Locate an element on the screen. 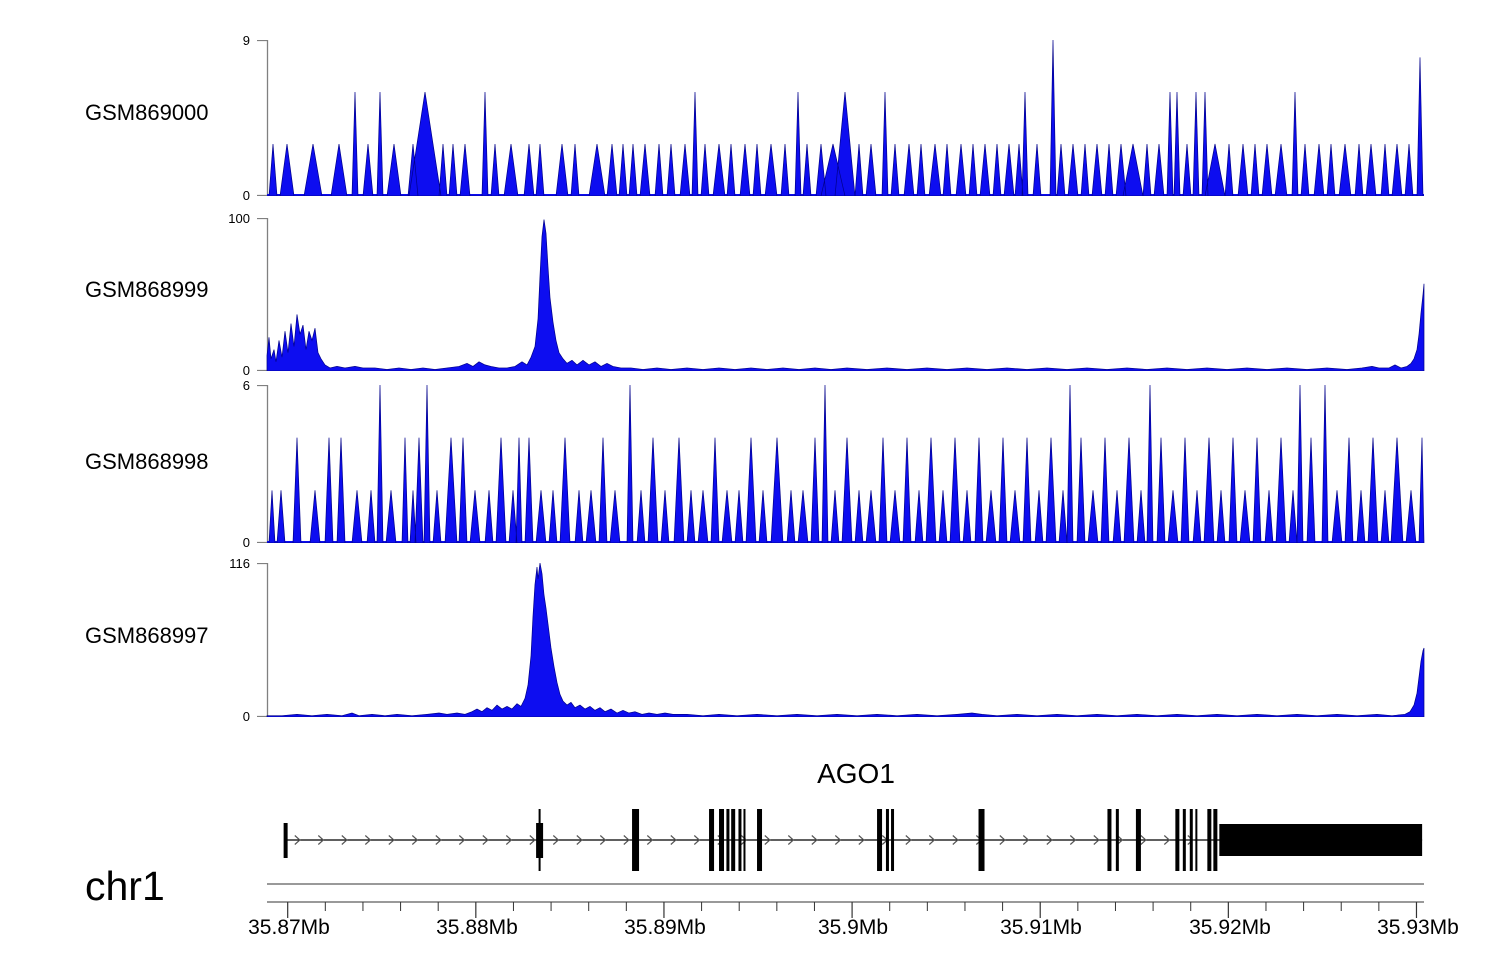 The image size is (1500, 980). chromosome-label: chr1 is located at coordinates (125, 886).